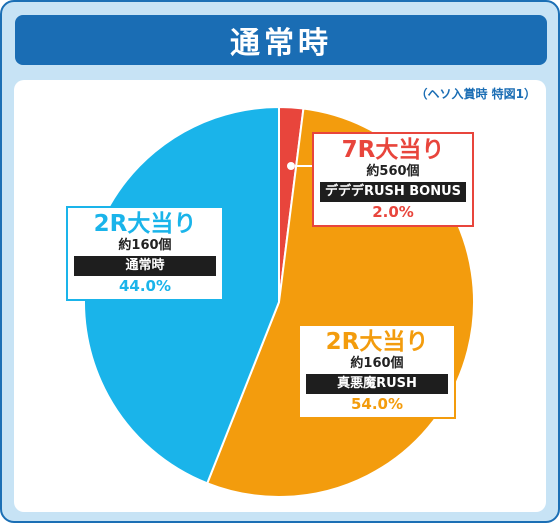  I want to click on slice-percent-label: 2.0%, so click(393, 212).